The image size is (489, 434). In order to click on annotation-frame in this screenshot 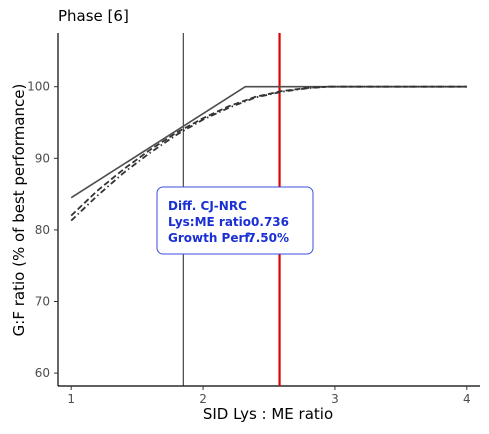, I will do `click(235, 220)`.